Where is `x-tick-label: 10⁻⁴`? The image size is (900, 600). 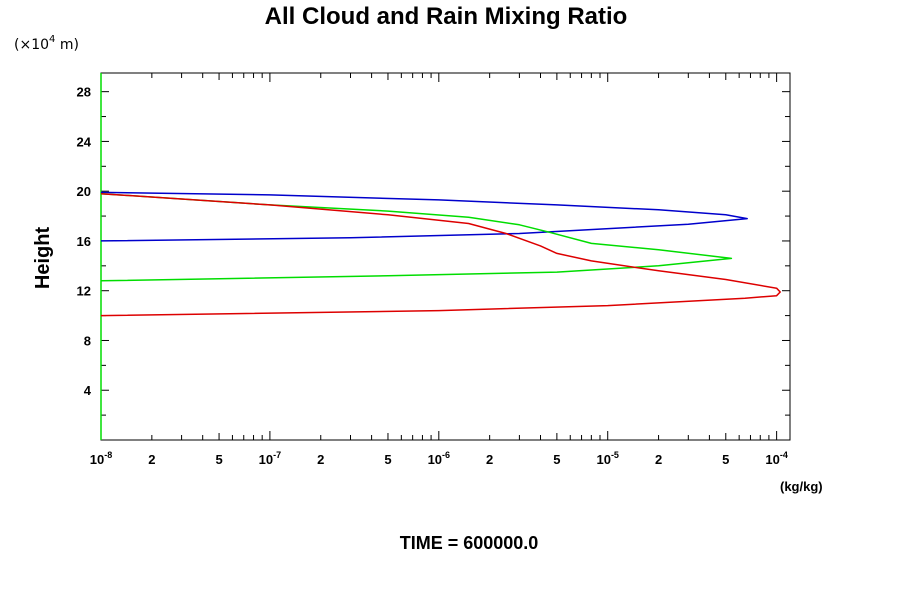
x-tick-label: 10⁻⁴ is located at coordinates (776, 458).